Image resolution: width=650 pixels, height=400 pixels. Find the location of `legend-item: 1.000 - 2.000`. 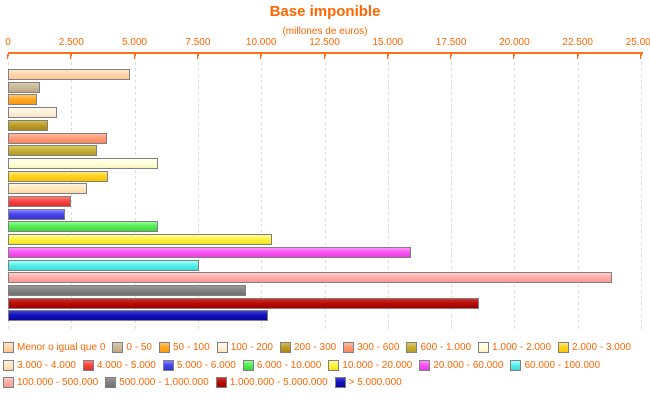

legend-item: 1.000 - 2.000 is located at coordinates (515, 348).